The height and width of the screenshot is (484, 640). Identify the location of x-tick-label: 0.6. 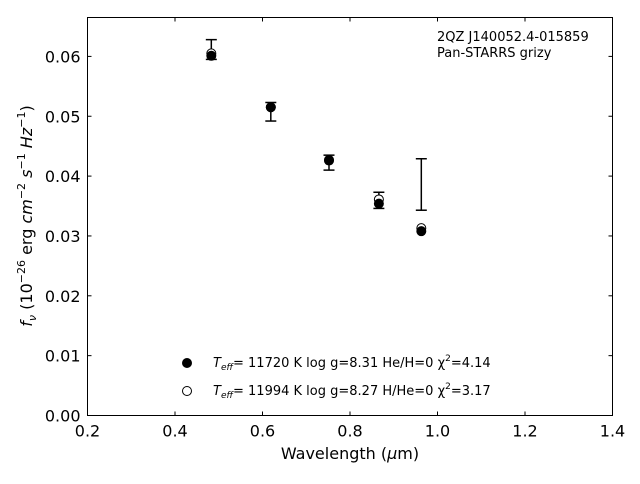
(262, 431).